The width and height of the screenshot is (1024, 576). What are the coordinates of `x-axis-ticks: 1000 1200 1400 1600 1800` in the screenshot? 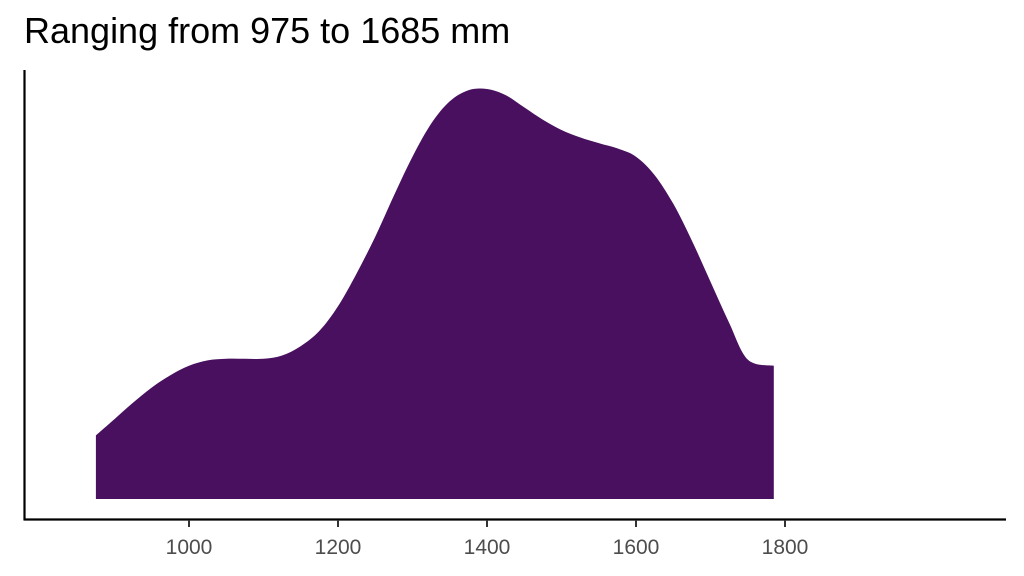 It's located at (487, 539).